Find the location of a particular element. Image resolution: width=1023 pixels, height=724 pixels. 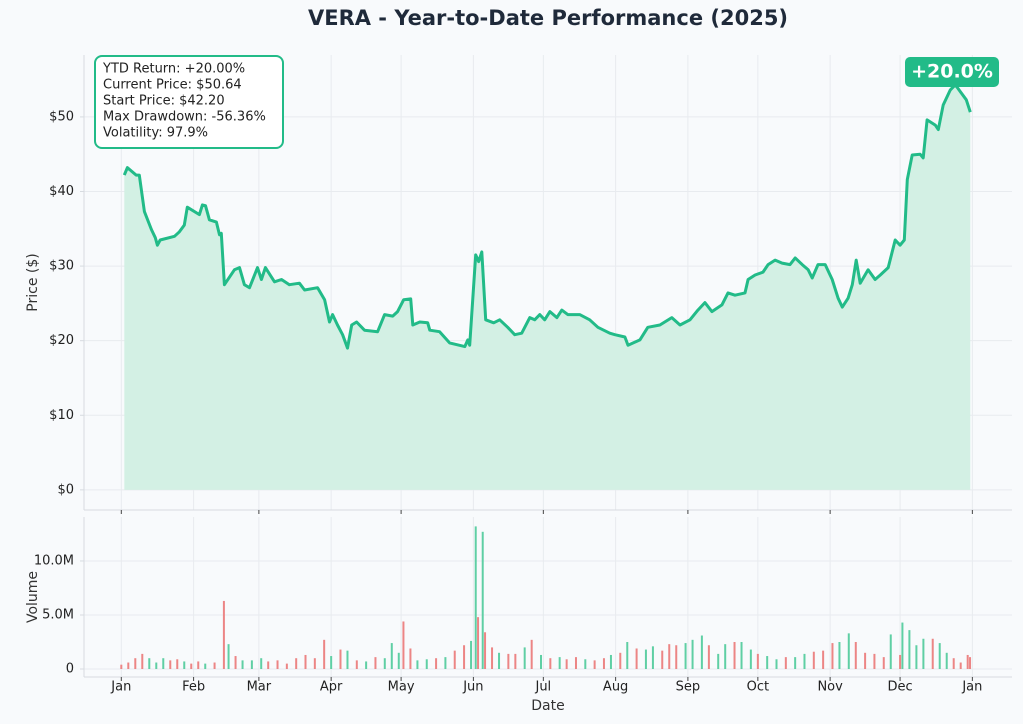

x-tick-label: May is located at coordinates (401, 687).